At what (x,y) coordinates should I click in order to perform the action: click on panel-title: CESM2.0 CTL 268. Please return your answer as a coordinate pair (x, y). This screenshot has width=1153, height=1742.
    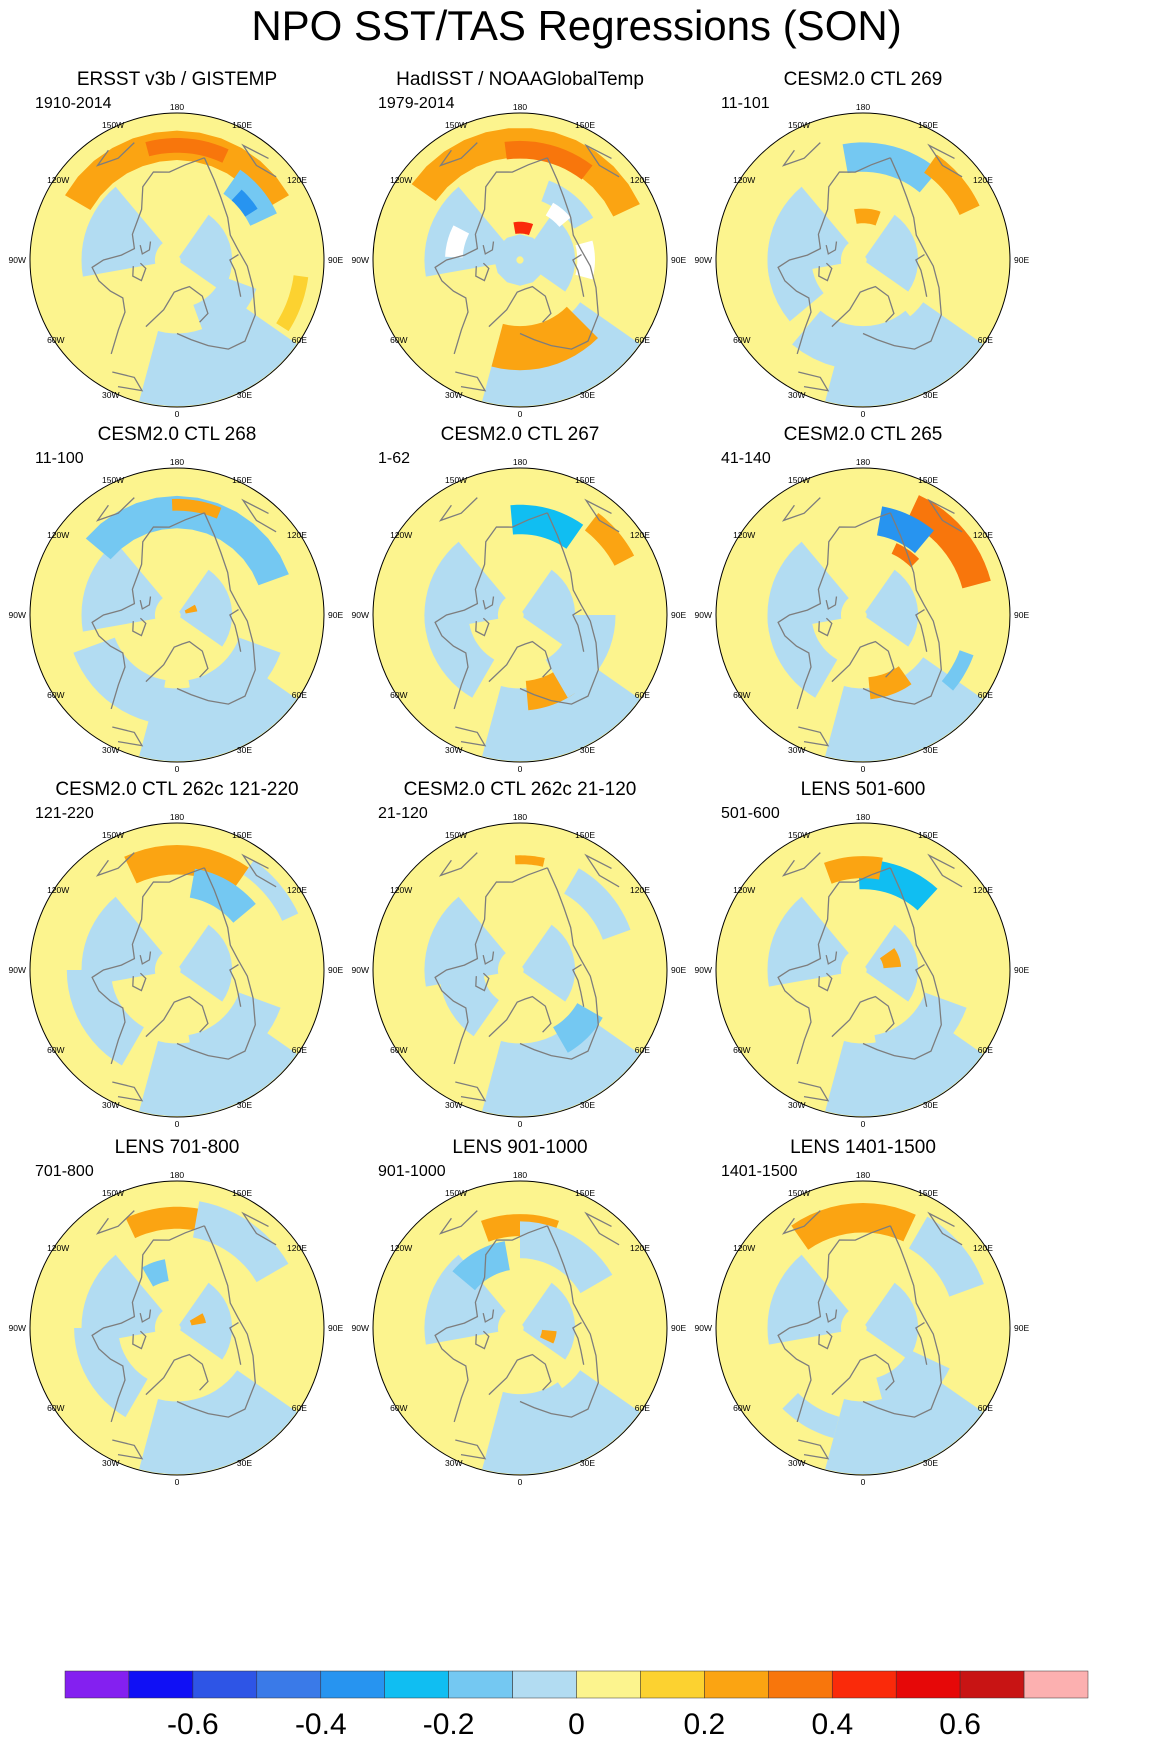
    Looking at the image, I should click on (177, 434).